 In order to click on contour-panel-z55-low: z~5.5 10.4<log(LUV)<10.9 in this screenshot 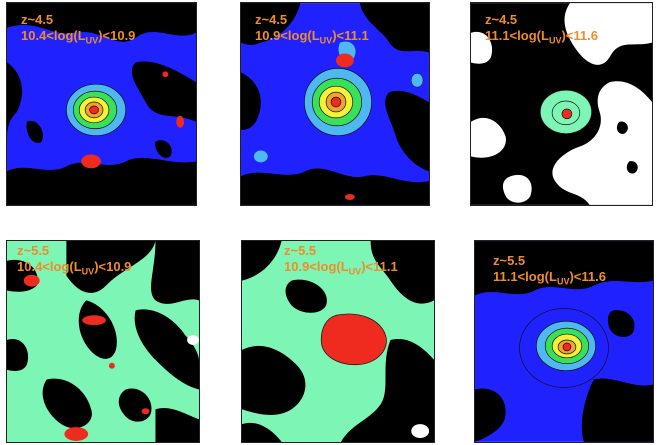, I will do `click(103, 341)`.